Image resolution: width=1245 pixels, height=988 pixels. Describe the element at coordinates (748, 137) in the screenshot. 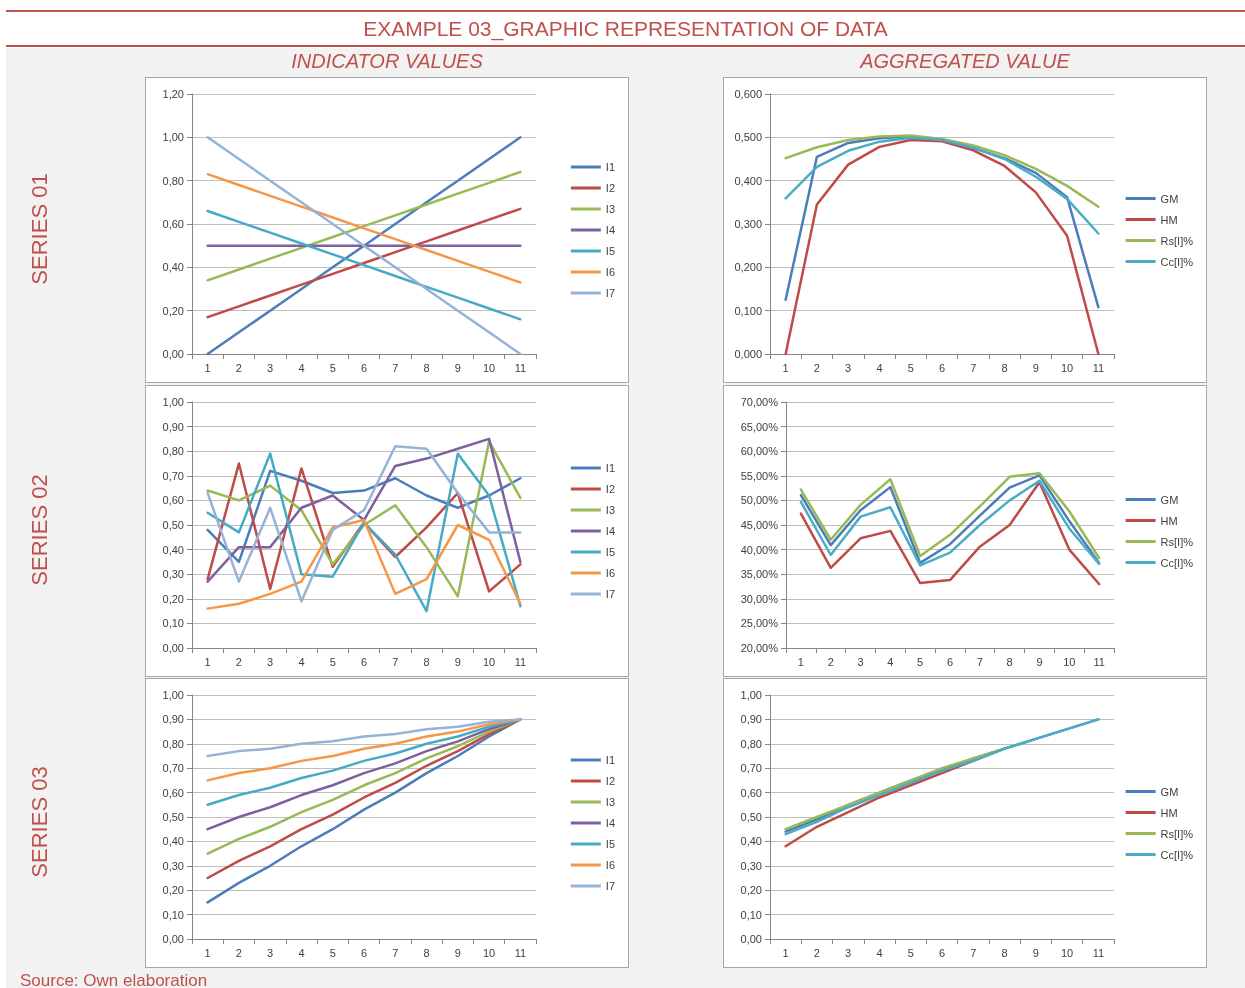

I see `y-tick-label: 0,500` at that location.